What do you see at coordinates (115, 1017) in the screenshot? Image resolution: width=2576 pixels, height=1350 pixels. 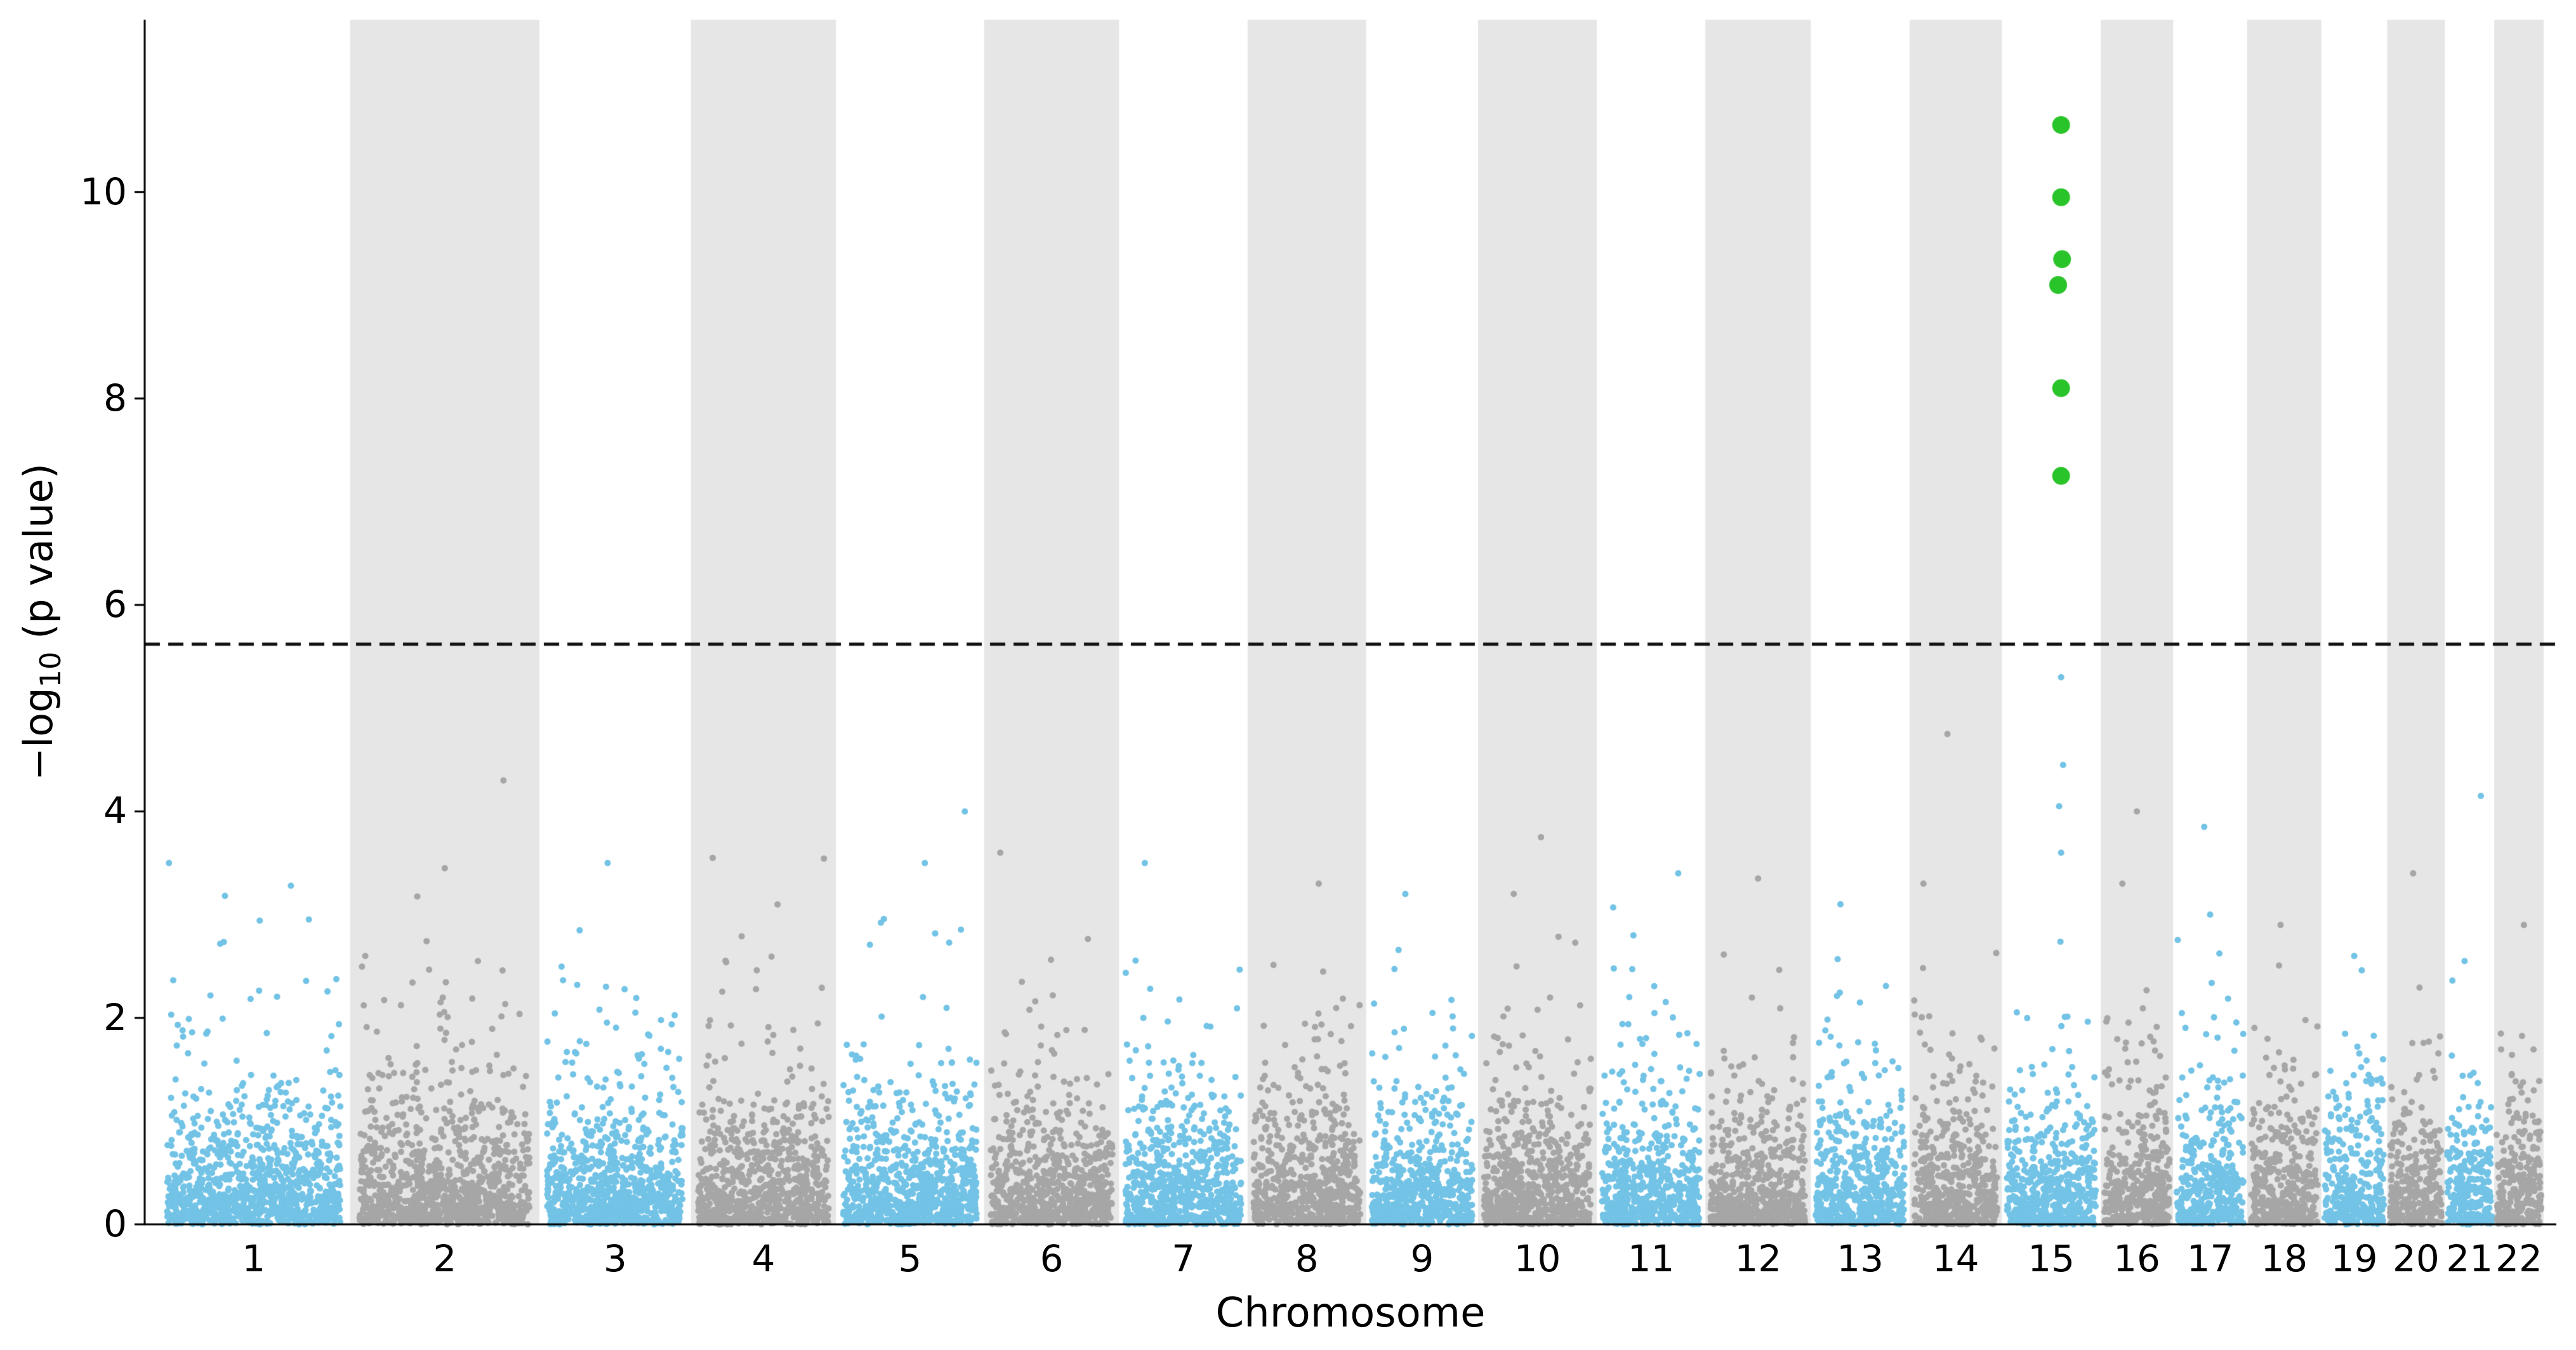 I see `y-tick-label-2: 2` at bounding box center [115, 1017].